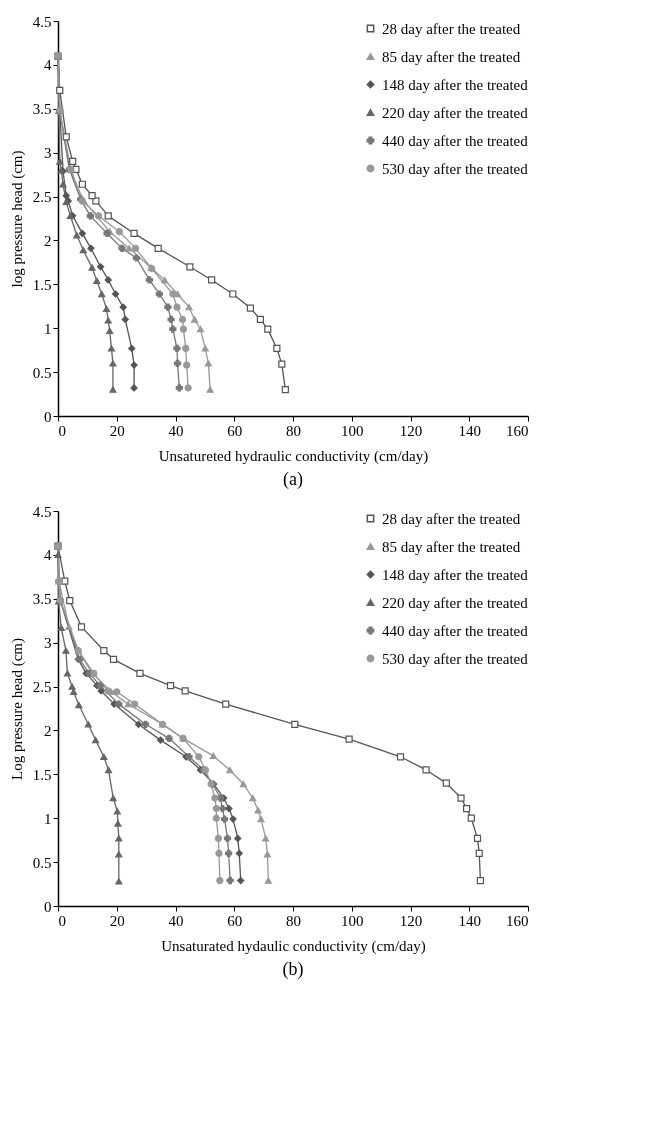  I want to click on y-axis-title: Log pressure head (cm), so click(17, 709).